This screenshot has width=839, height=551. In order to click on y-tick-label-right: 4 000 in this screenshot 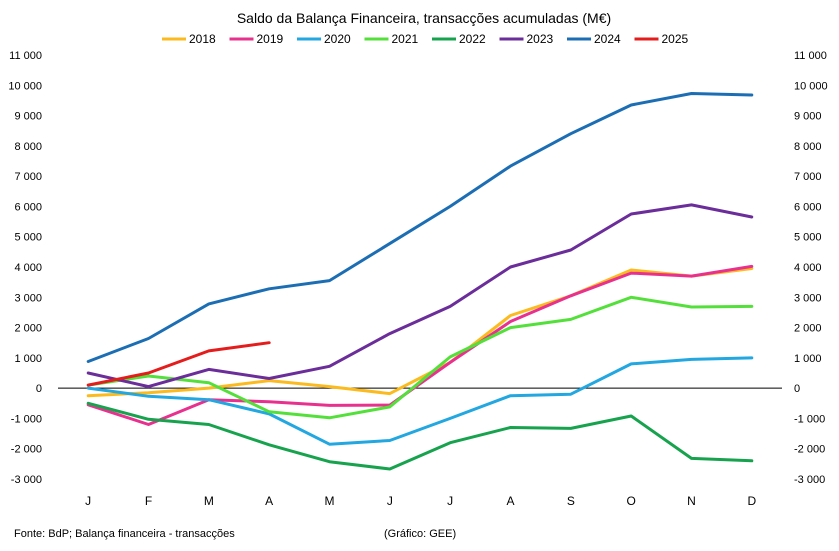, I will do `click(808, 268)`.